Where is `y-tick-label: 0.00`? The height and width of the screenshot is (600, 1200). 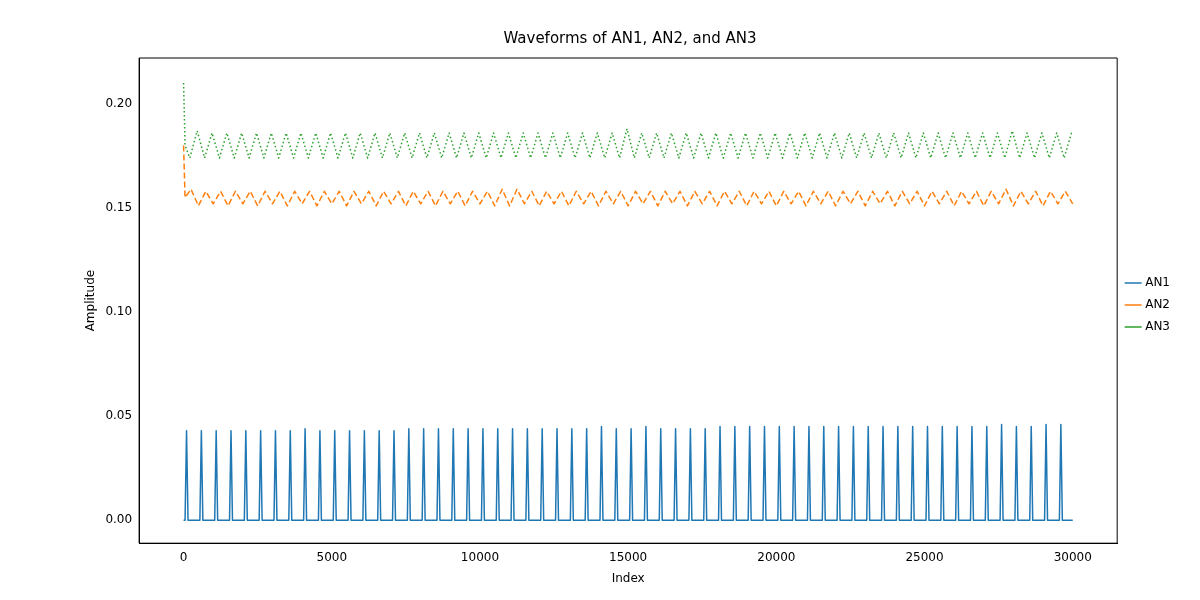
y-tick-label: 0.00 is located at coordinates (119, 519).